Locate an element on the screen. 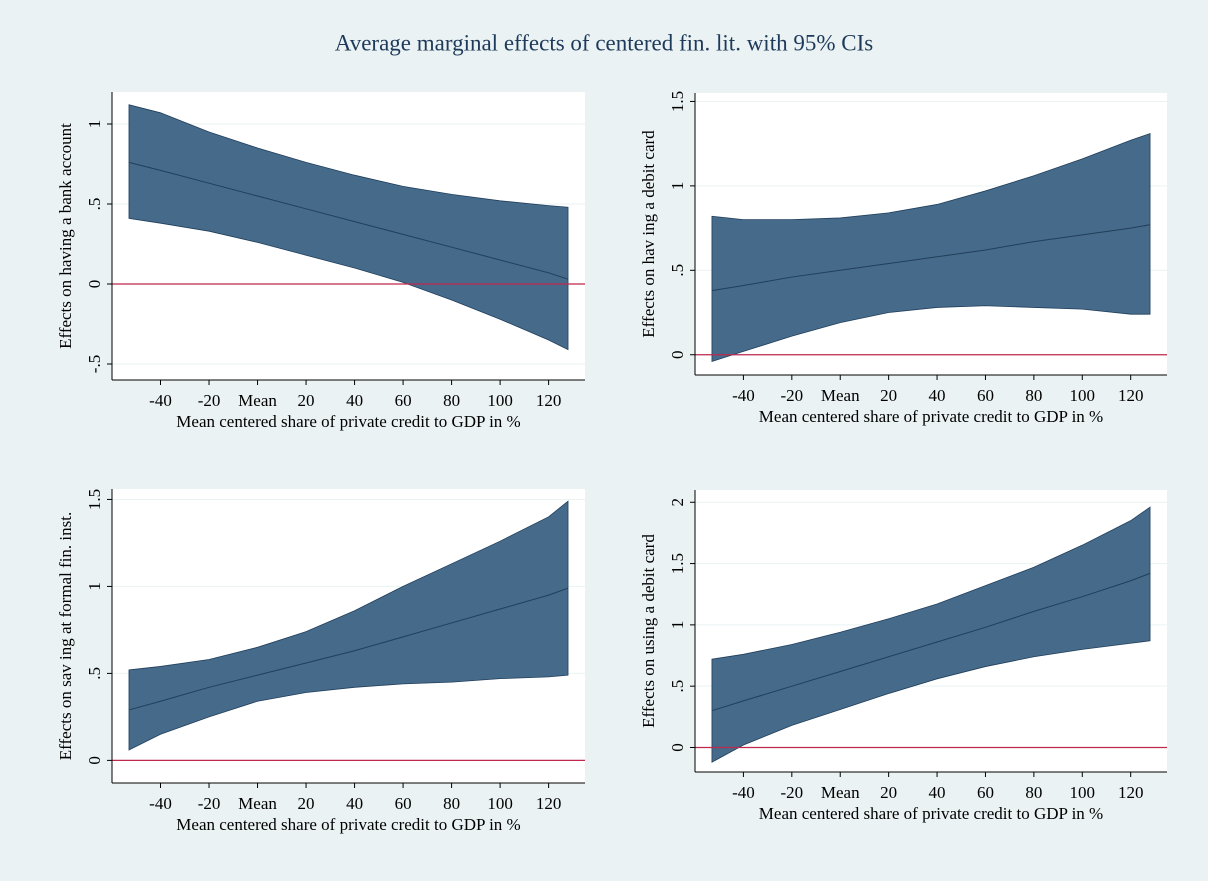 The image size is (1208, 881). y-tick-label: 2 is located at coordinates (677, 502).